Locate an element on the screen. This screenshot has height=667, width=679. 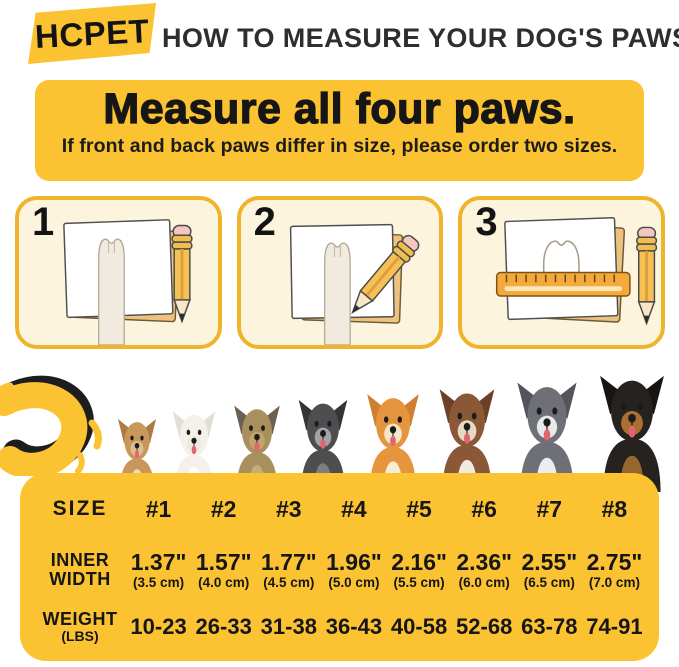
weight-6: 52-68 is located at coordinates (484, 627).